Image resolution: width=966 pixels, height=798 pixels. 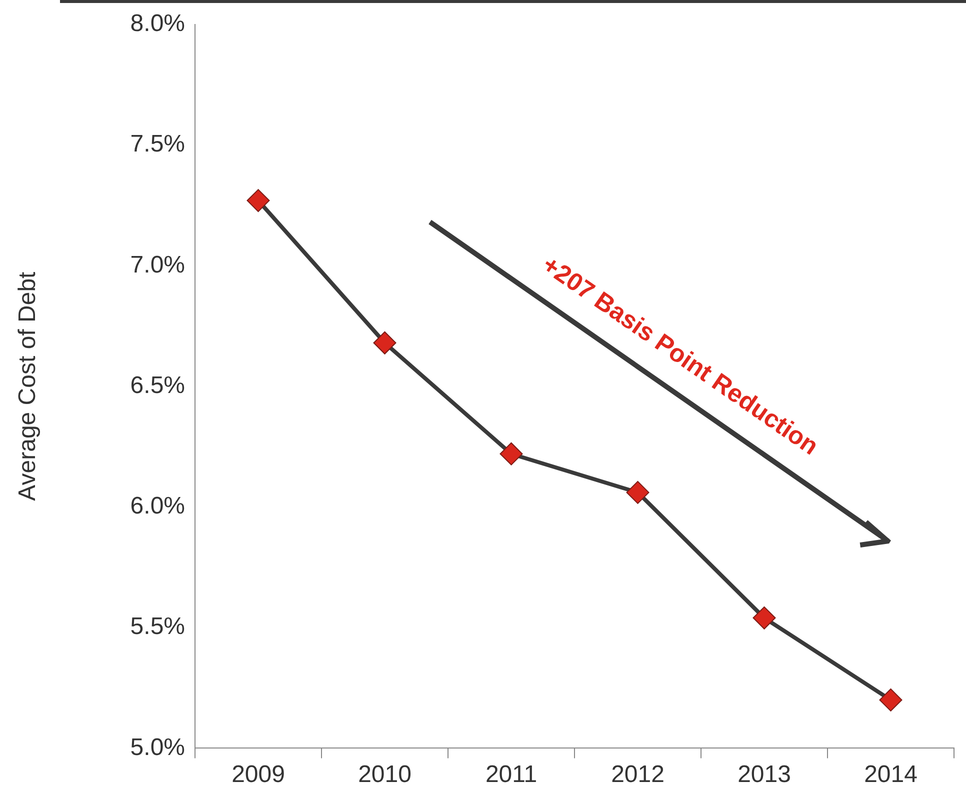 What do you see at coordinates (157, 385) in the screenshot?
I see `y-tick-label: 6.5%` at bounding box center [157, 385].